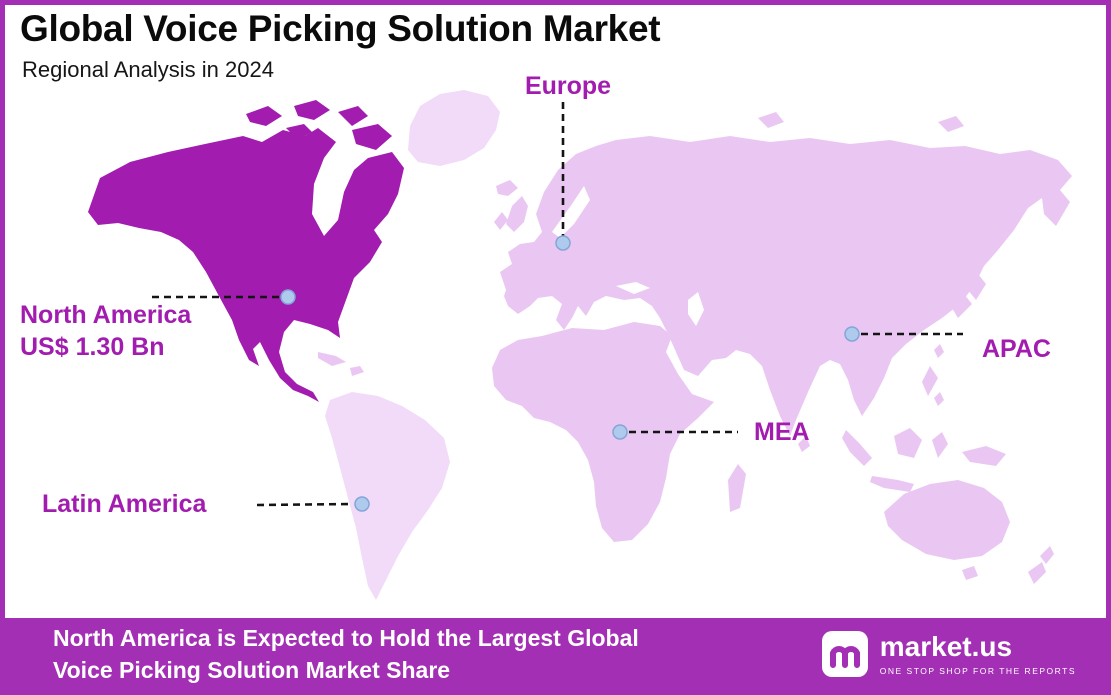  Describe the element at coordinates (252, 670) in the screenshot. I see `footer-note-line2: Voice Picking Solution Market Share` at that location.